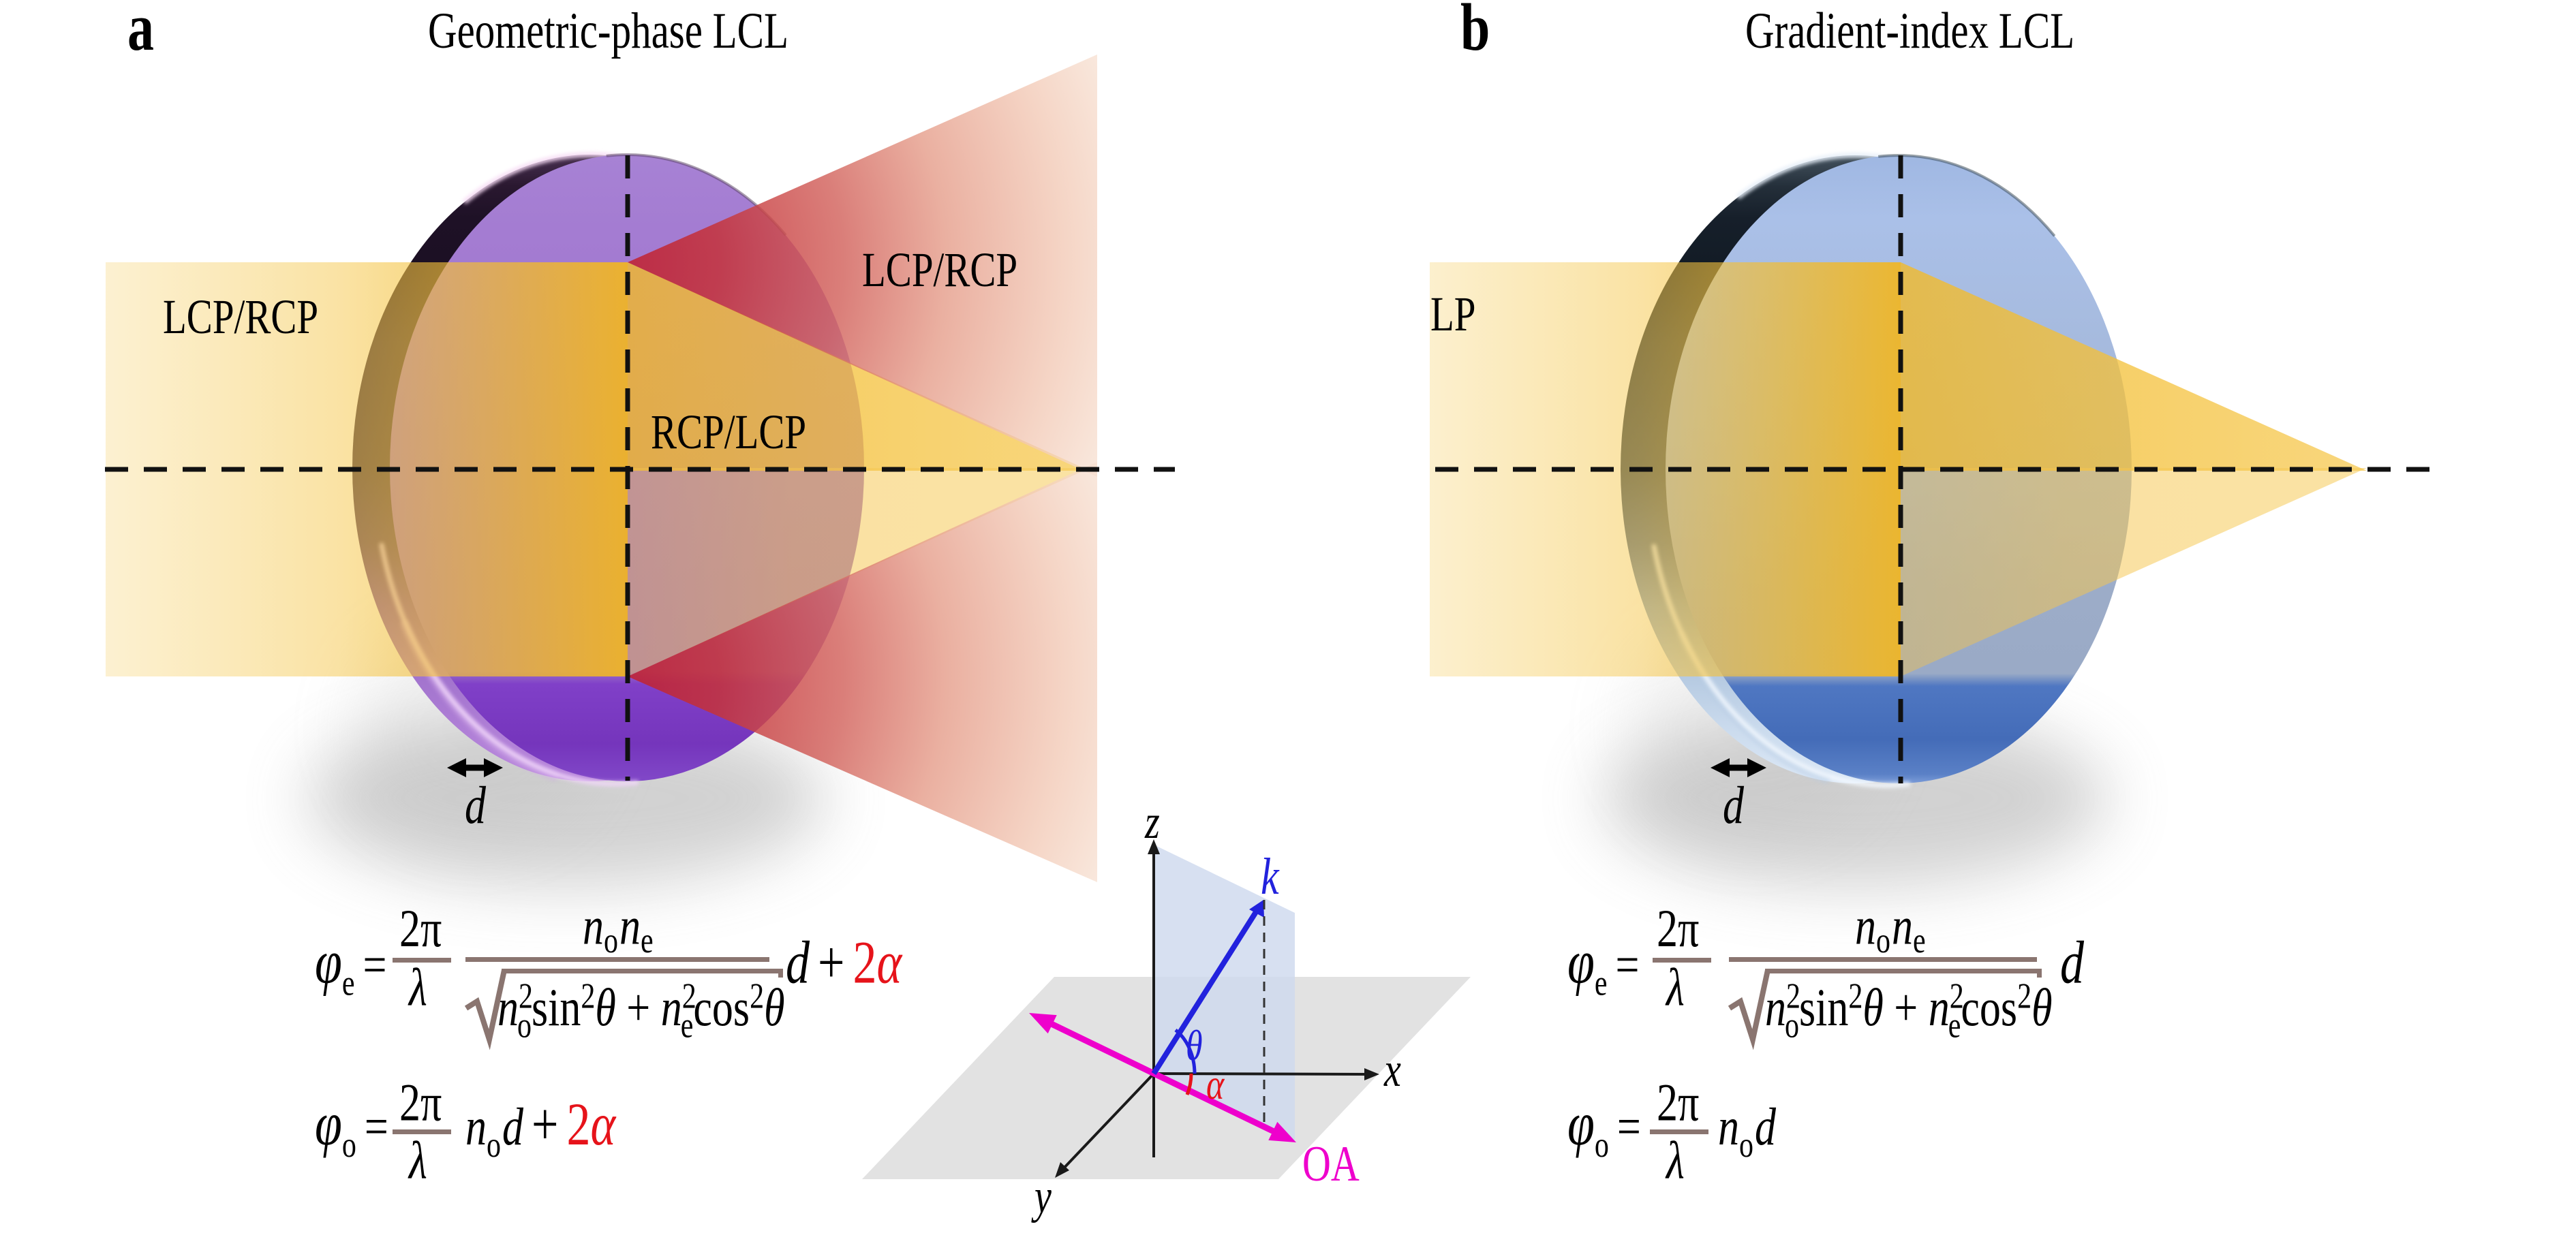  I want to click on svg-text: Gradient-index LCL, so click(1909, 30).